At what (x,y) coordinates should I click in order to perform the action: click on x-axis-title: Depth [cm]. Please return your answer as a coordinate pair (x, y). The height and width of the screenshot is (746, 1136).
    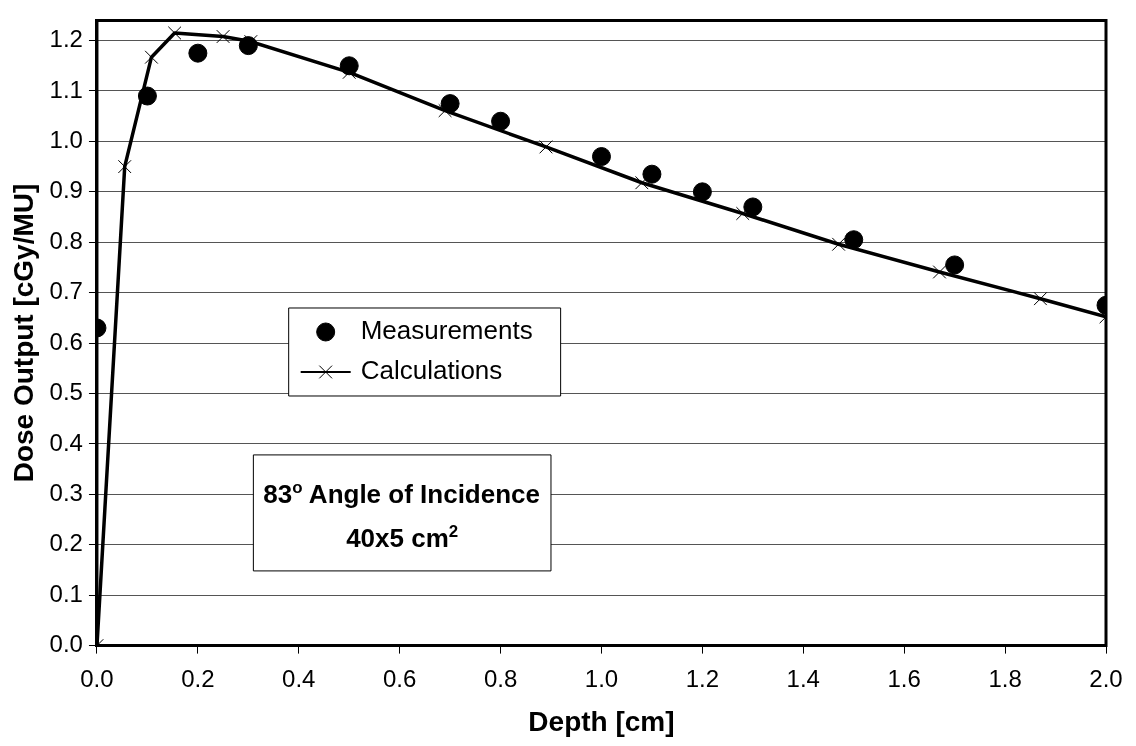
    Looking at the image, I should click on (601, 721).